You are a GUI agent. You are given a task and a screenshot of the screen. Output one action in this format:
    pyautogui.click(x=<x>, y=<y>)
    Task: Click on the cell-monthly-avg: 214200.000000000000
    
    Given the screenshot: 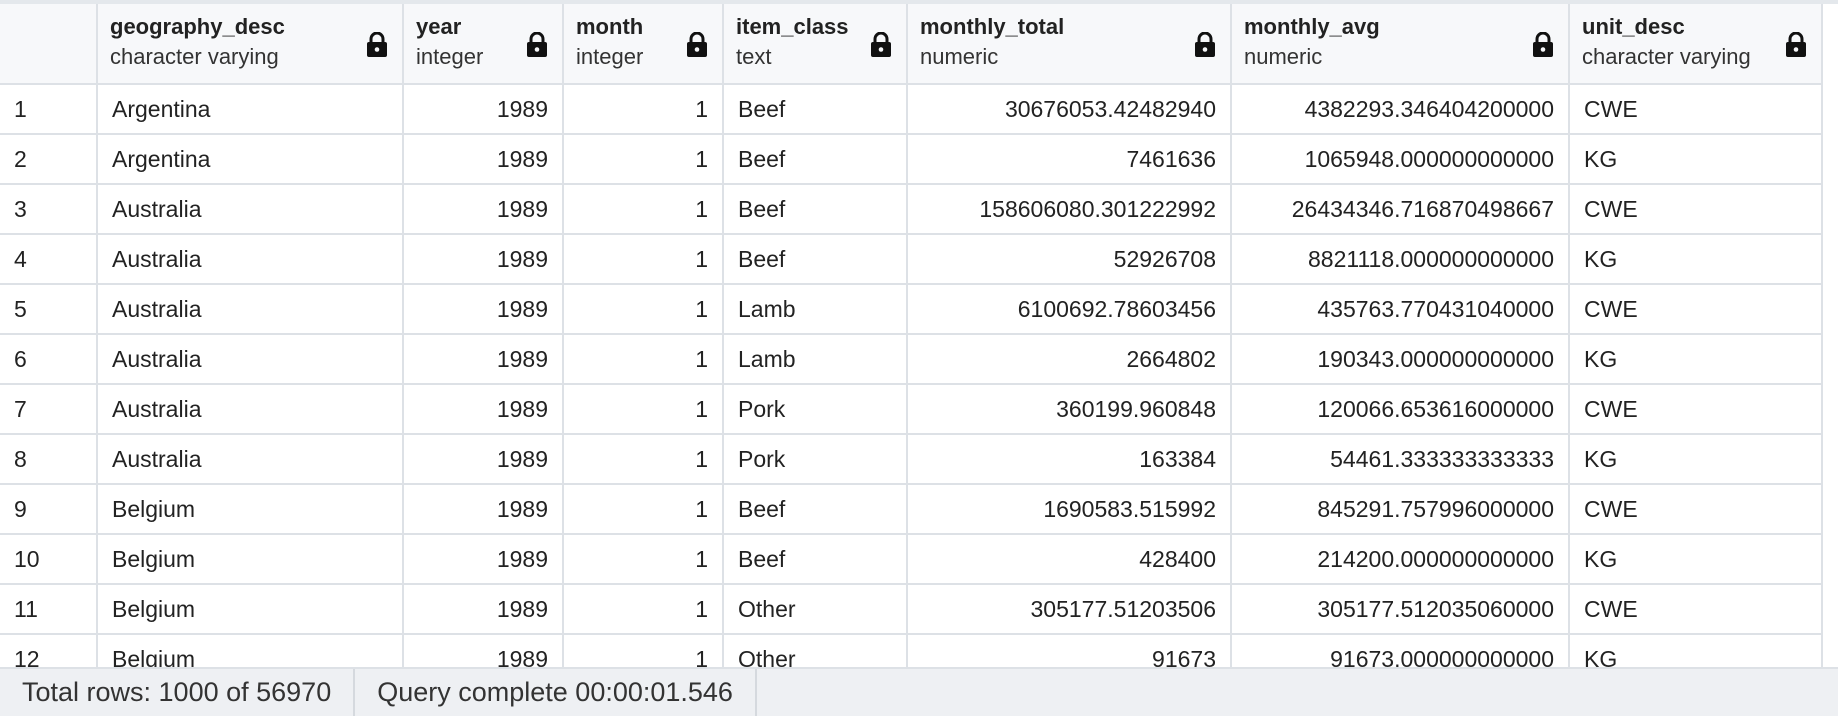 What is the action you would take?
    pyautogui.click(x=1400, y=559)
    